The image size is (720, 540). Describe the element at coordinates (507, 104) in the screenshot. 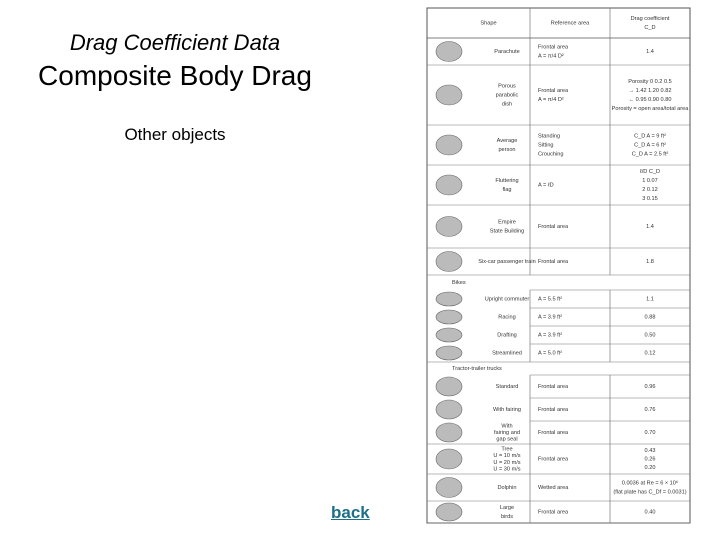

I see `cell-text: dish` at that location.